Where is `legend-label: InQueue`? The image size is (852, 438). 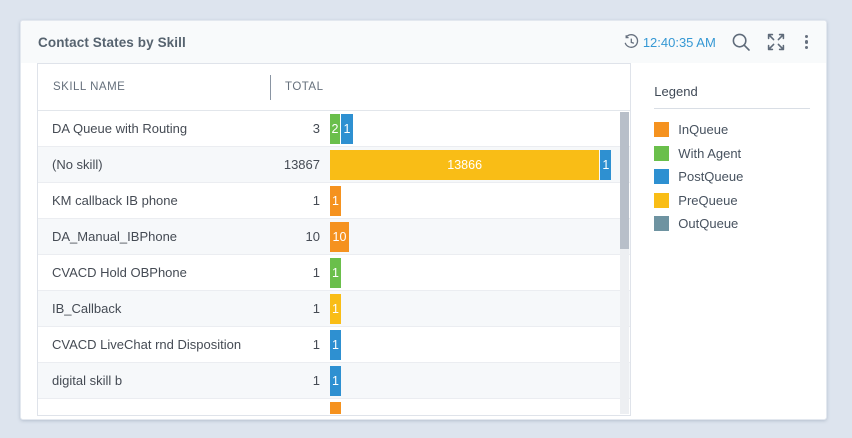 legend-label: InQueue is located at coordinates (703, 129).